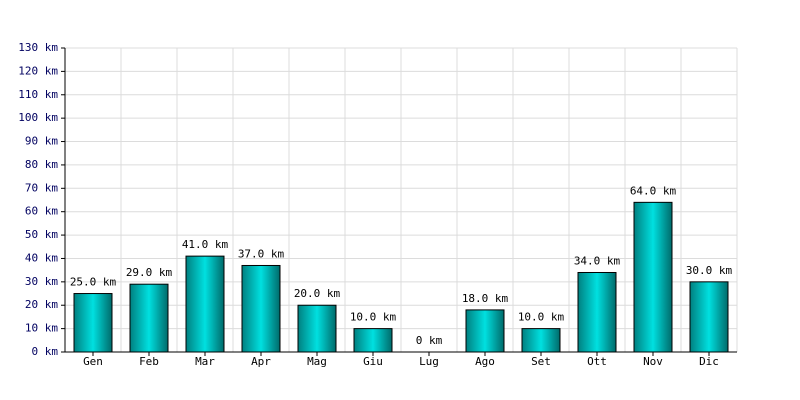 The width and height of the screenshot is (800, 400). What do you see at coordinates (597, 361) in the screenshot?
I see `x-tick-label: Ott` at bounding box center [597, 361].